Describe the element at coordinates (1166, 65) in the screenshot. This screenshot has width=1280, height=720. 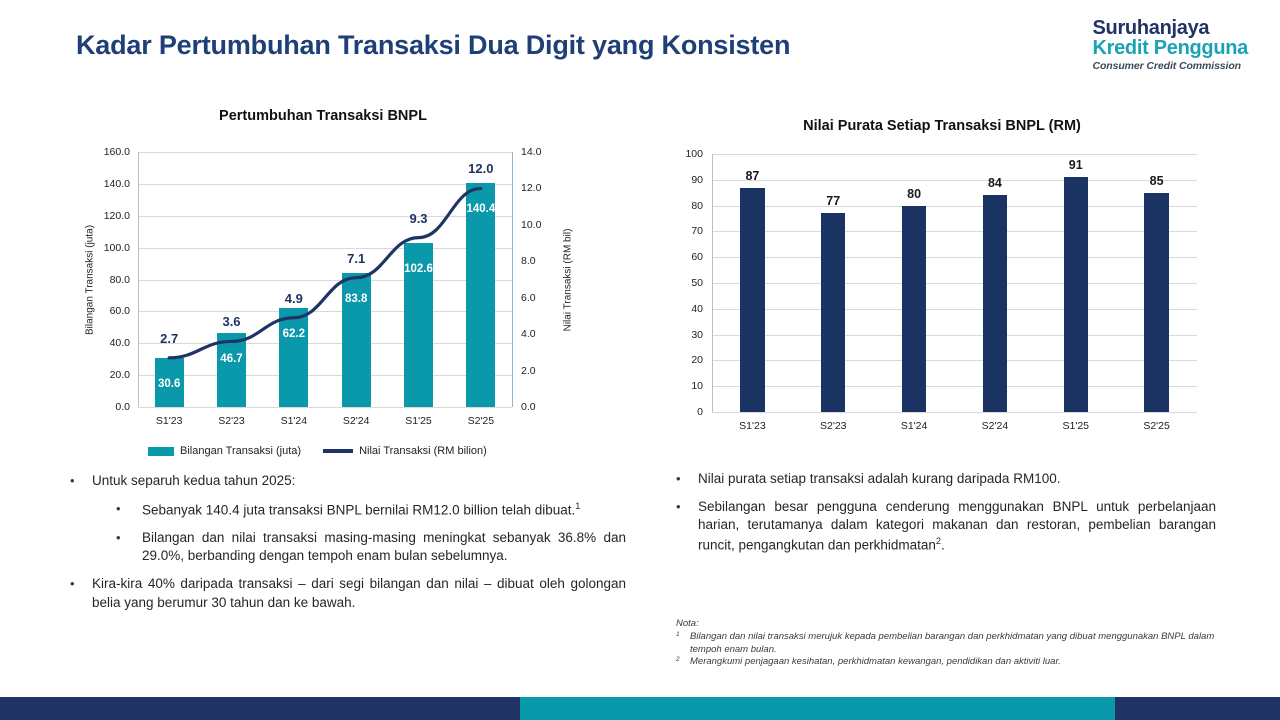
I see `logo-line-3: Consumer Credit Commission` at that location.